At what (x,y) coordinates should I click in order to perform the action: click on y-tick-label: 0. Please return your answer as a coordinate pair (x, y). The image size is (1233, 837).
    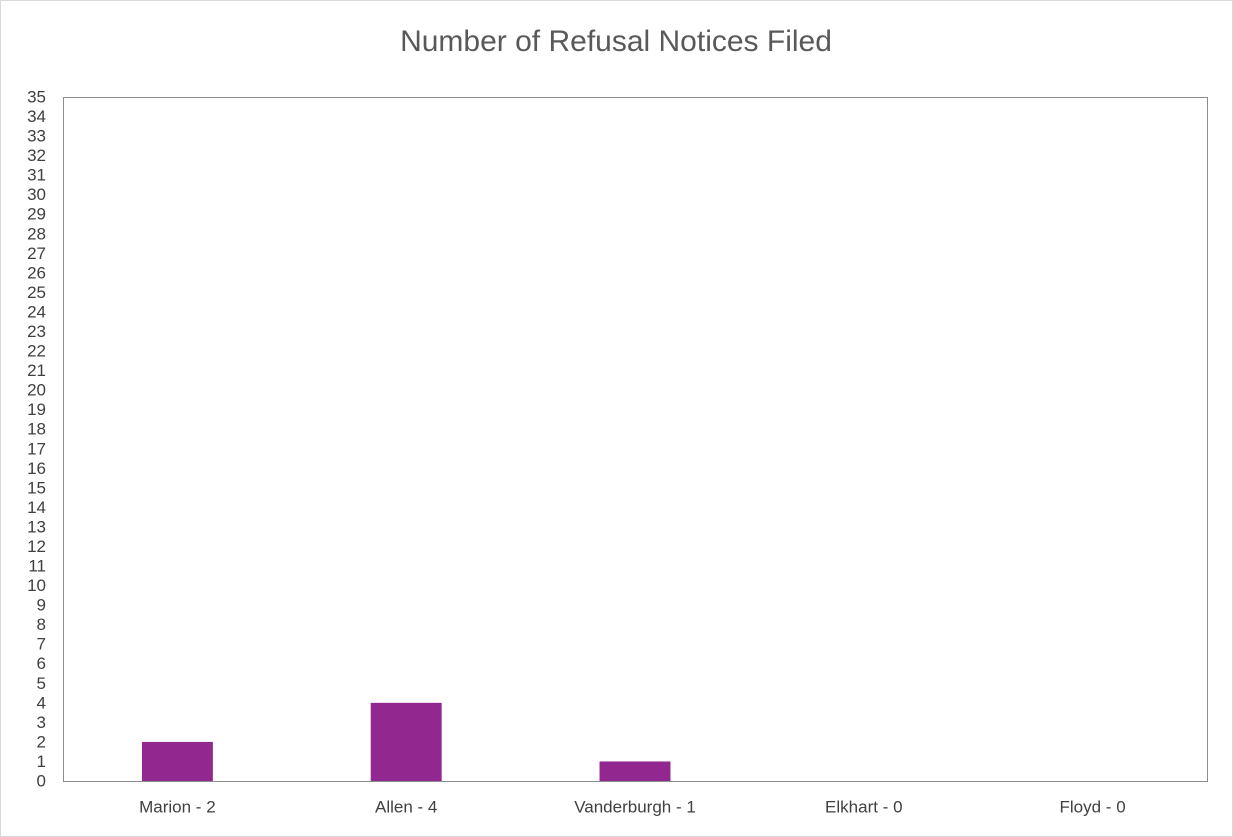
    Looking at the image, I should click on (41, 780).